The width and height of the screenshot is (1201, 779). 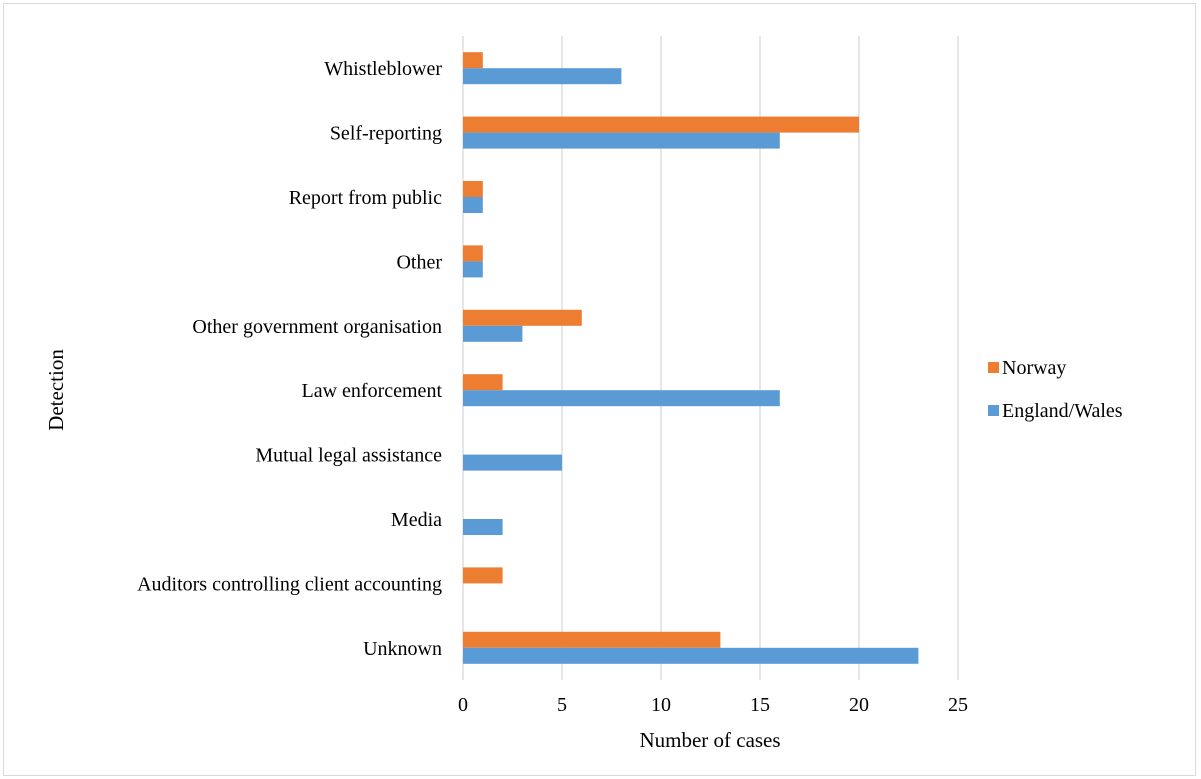 I want to click on x-tick-label: 25, so click(x=958, y=705).